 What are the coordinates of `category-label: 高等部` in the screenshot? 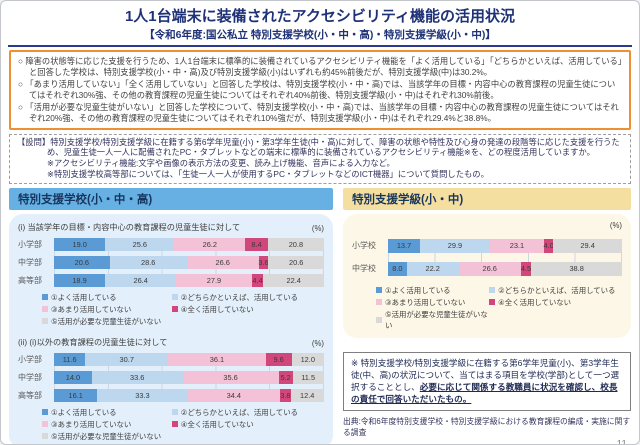 It's located at (30, 280).